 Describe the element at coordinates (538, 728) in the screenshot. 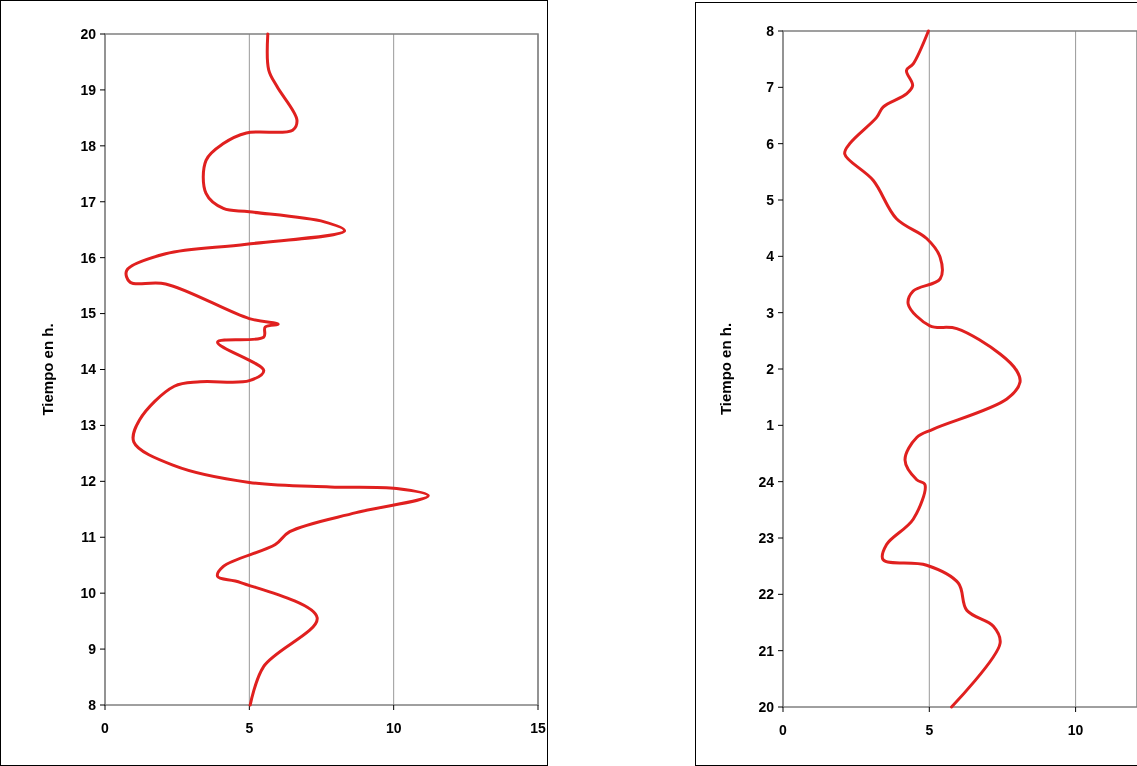

I see `x-tick-label: 15` at that location.